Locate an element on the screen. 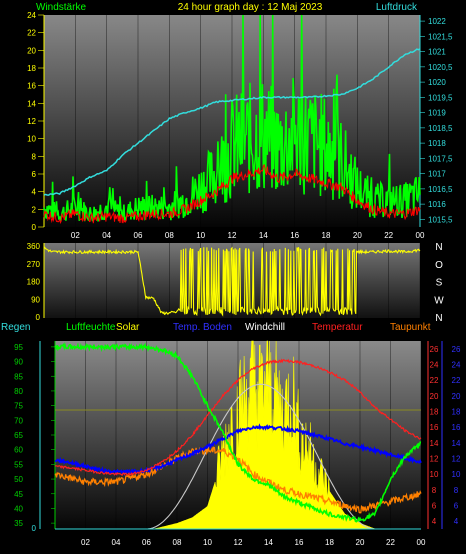 The width and height of the screenshot is (466, 554). legend-luftfeuchte: Luftfeuchte is located at coordinates (91, 327).